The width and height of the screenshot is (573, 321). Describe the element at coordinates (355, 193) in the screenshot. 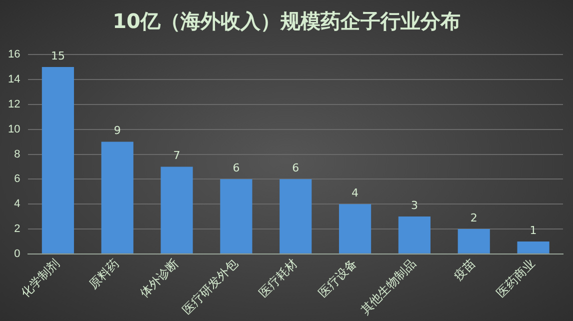

I see `data-label: 4` at that location.